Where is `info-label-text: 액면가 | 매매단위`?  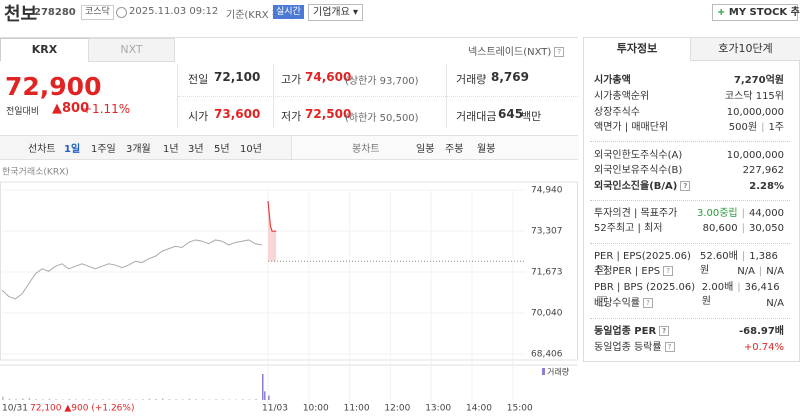
info-label-text: 액면가 | 매매단위 is located at coordinates (631, 127).